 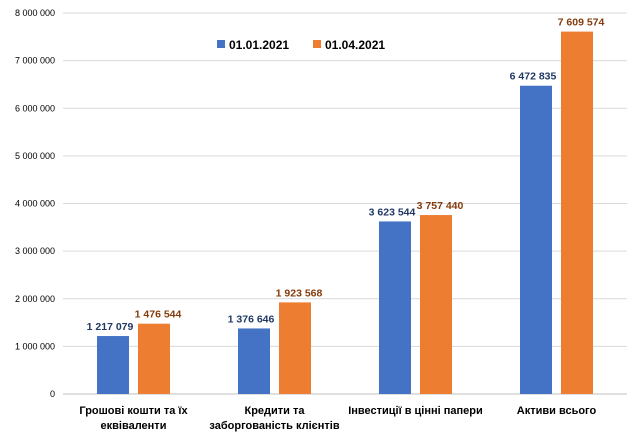 What do you see at coordinates (355, 45) in the screenshot?
I see `legend-label: 01.04.2021` at bounding box center [355, 45].